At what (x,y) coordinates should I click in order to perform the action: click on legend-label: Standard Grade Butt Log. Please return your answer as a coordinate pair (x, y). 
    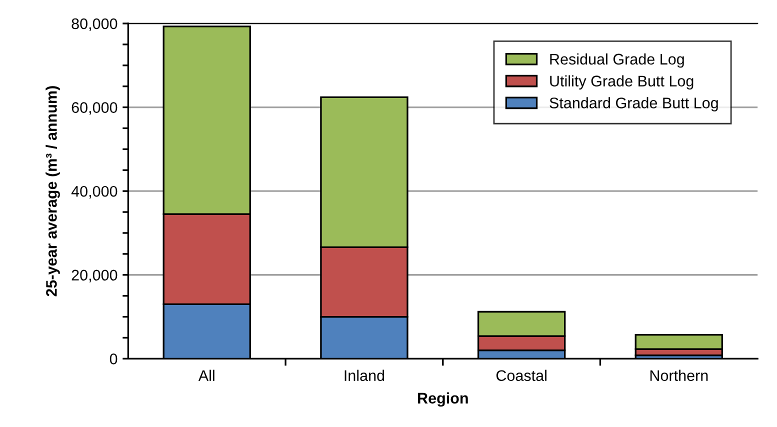
    Looking at the image, I should click on (634, 104).